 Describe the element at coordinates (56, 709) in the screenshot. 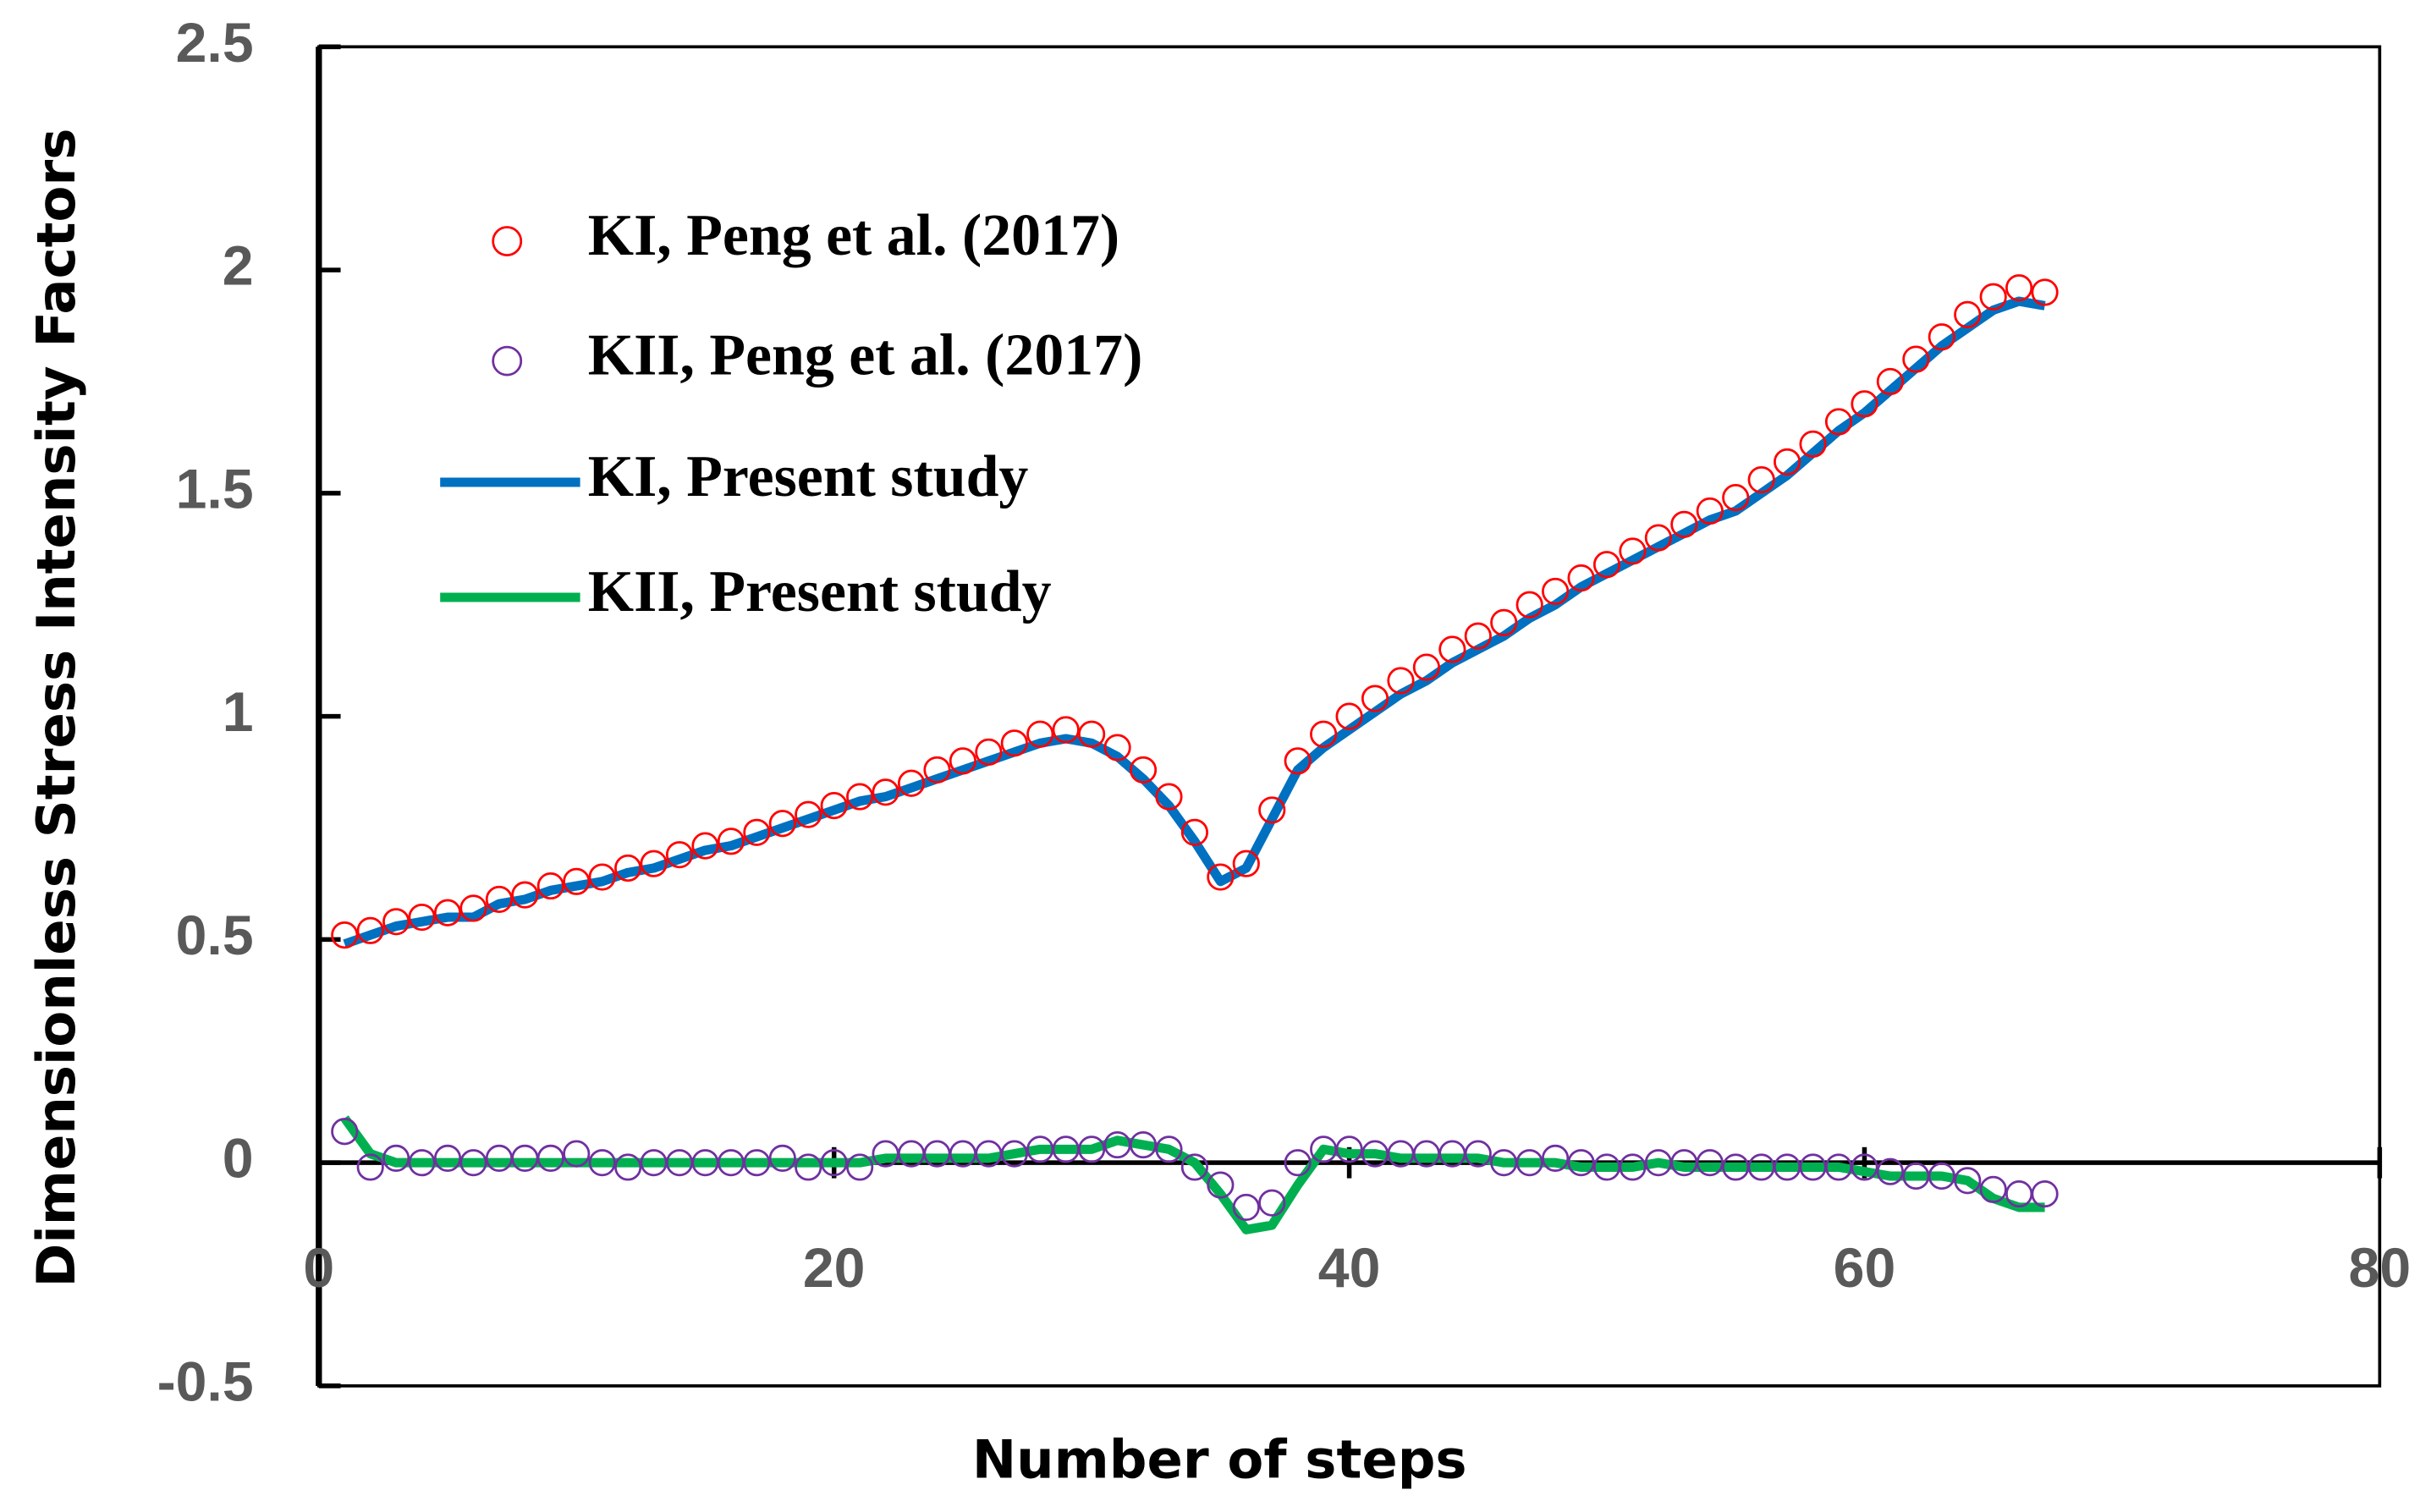

I see `y-axis-label: Dimensionless Stress Intensity Factors` at that location.